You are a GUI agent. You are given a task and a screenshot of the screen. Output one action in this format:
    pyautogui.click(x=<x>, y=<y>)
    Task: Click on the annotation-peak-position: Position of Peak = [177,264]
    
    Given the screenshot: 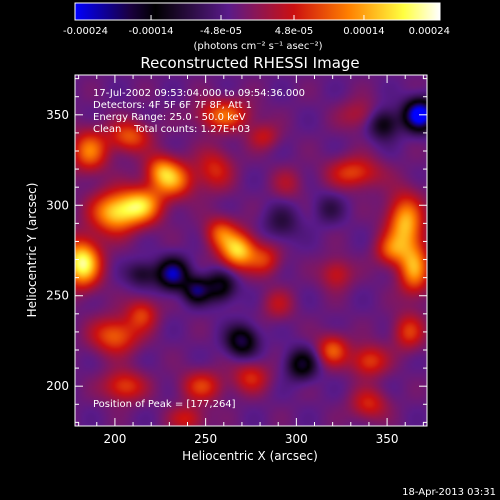 What is the action you would take?
    pyautogui.click(x=164, y=404)
    